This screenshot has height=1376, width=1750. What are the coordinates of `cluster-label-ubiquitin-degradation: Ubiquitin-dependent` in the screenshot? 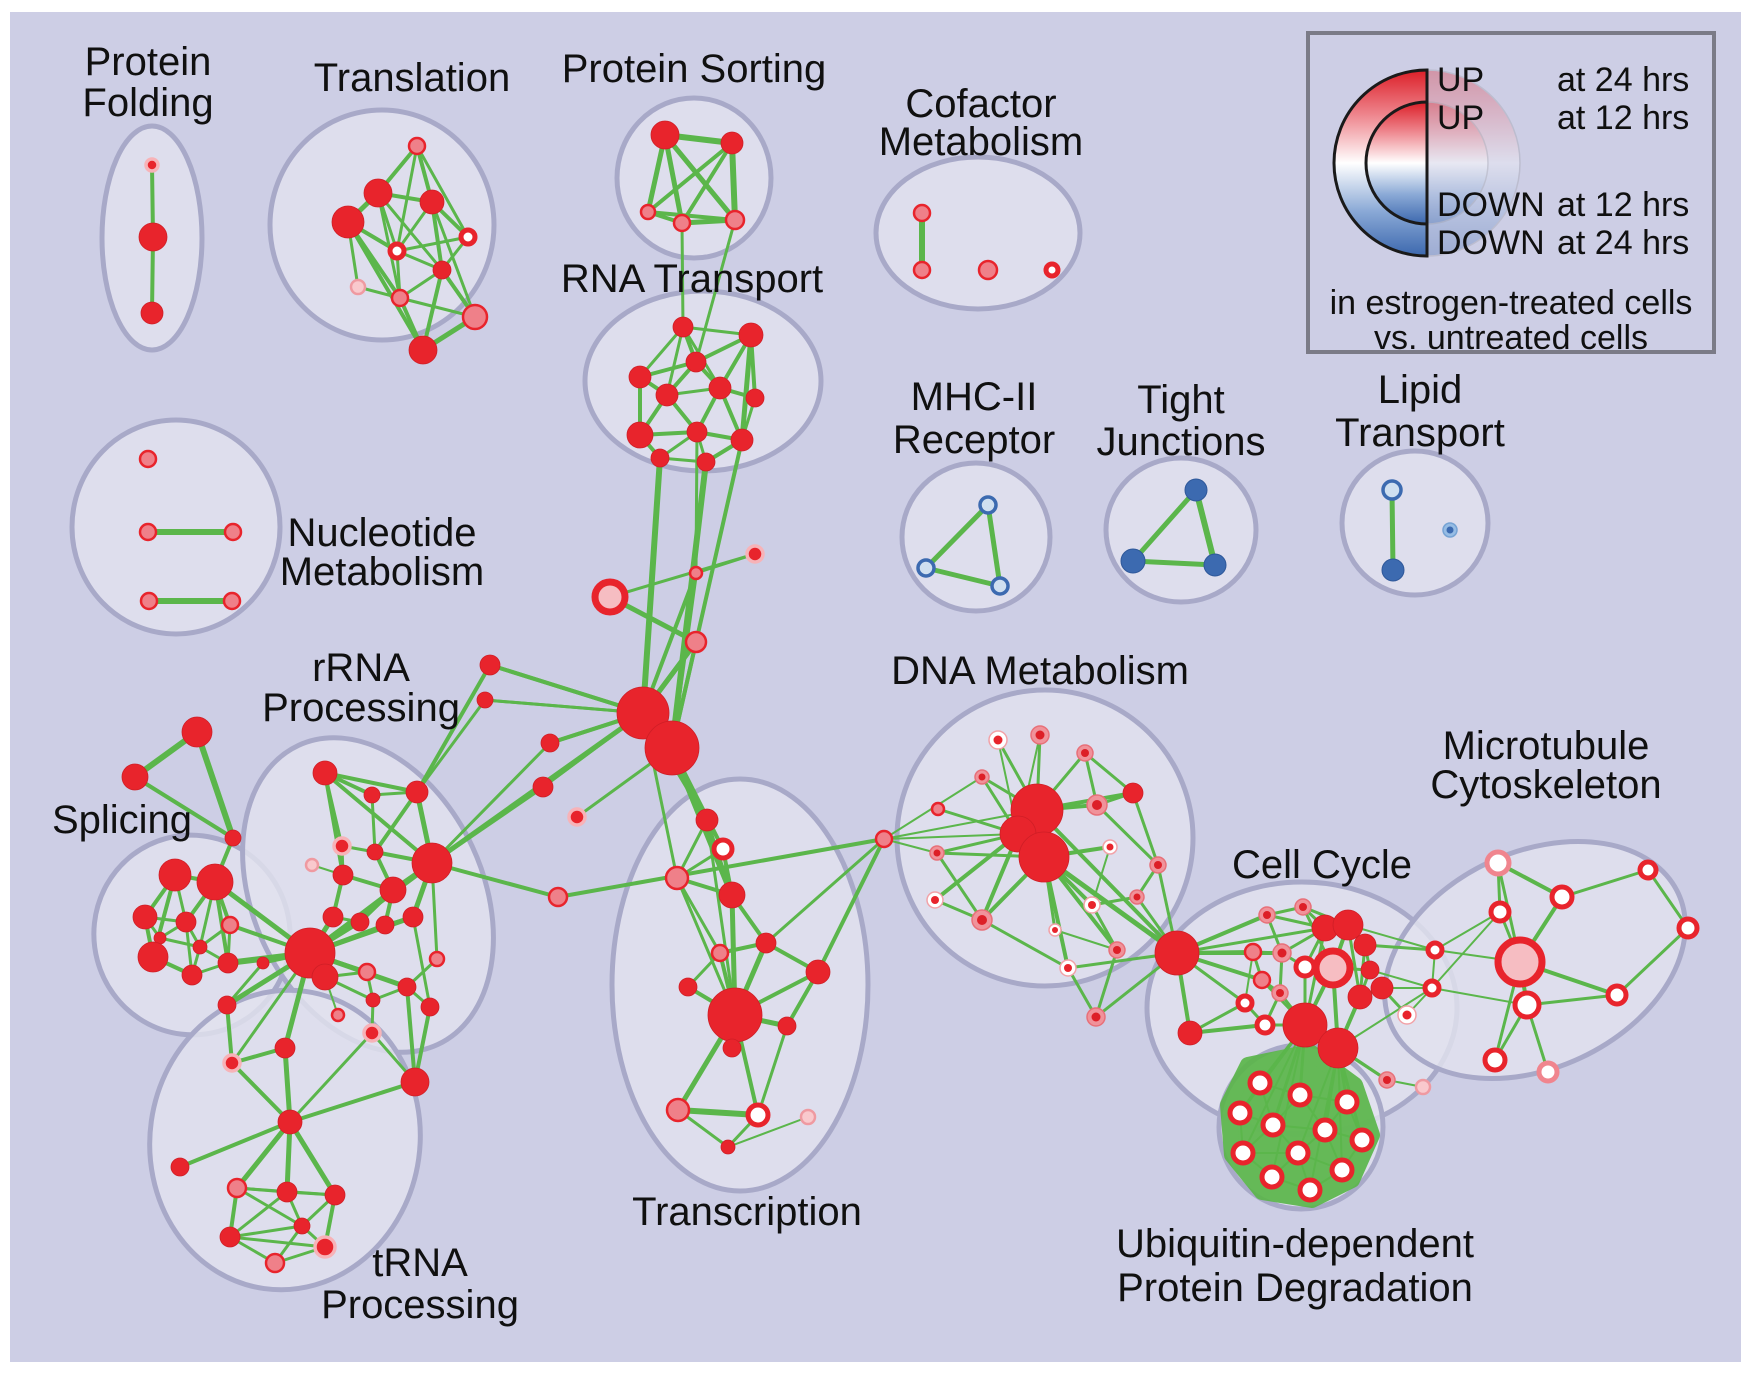 It's located at (1295, 1244).